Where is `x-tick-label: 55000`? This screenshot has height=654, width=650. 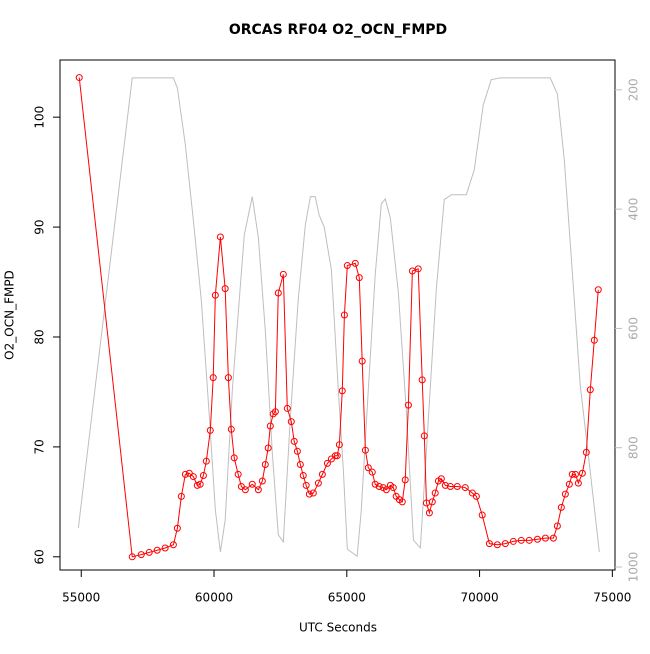 x-tick-label: 55000 is located at coordinates (81, 598).